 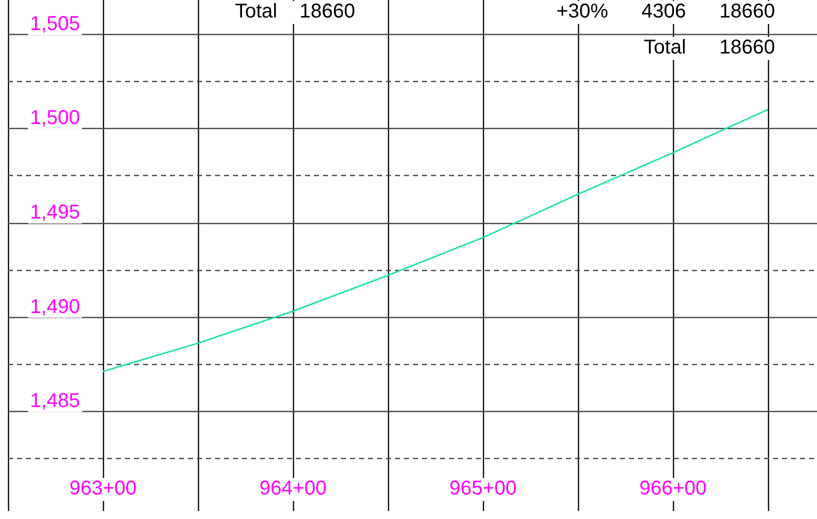 What do you see at coordinates (103, 489) in the screenshot?
I see `x-tick-label: 963+00` at bounding box center [103, 489].